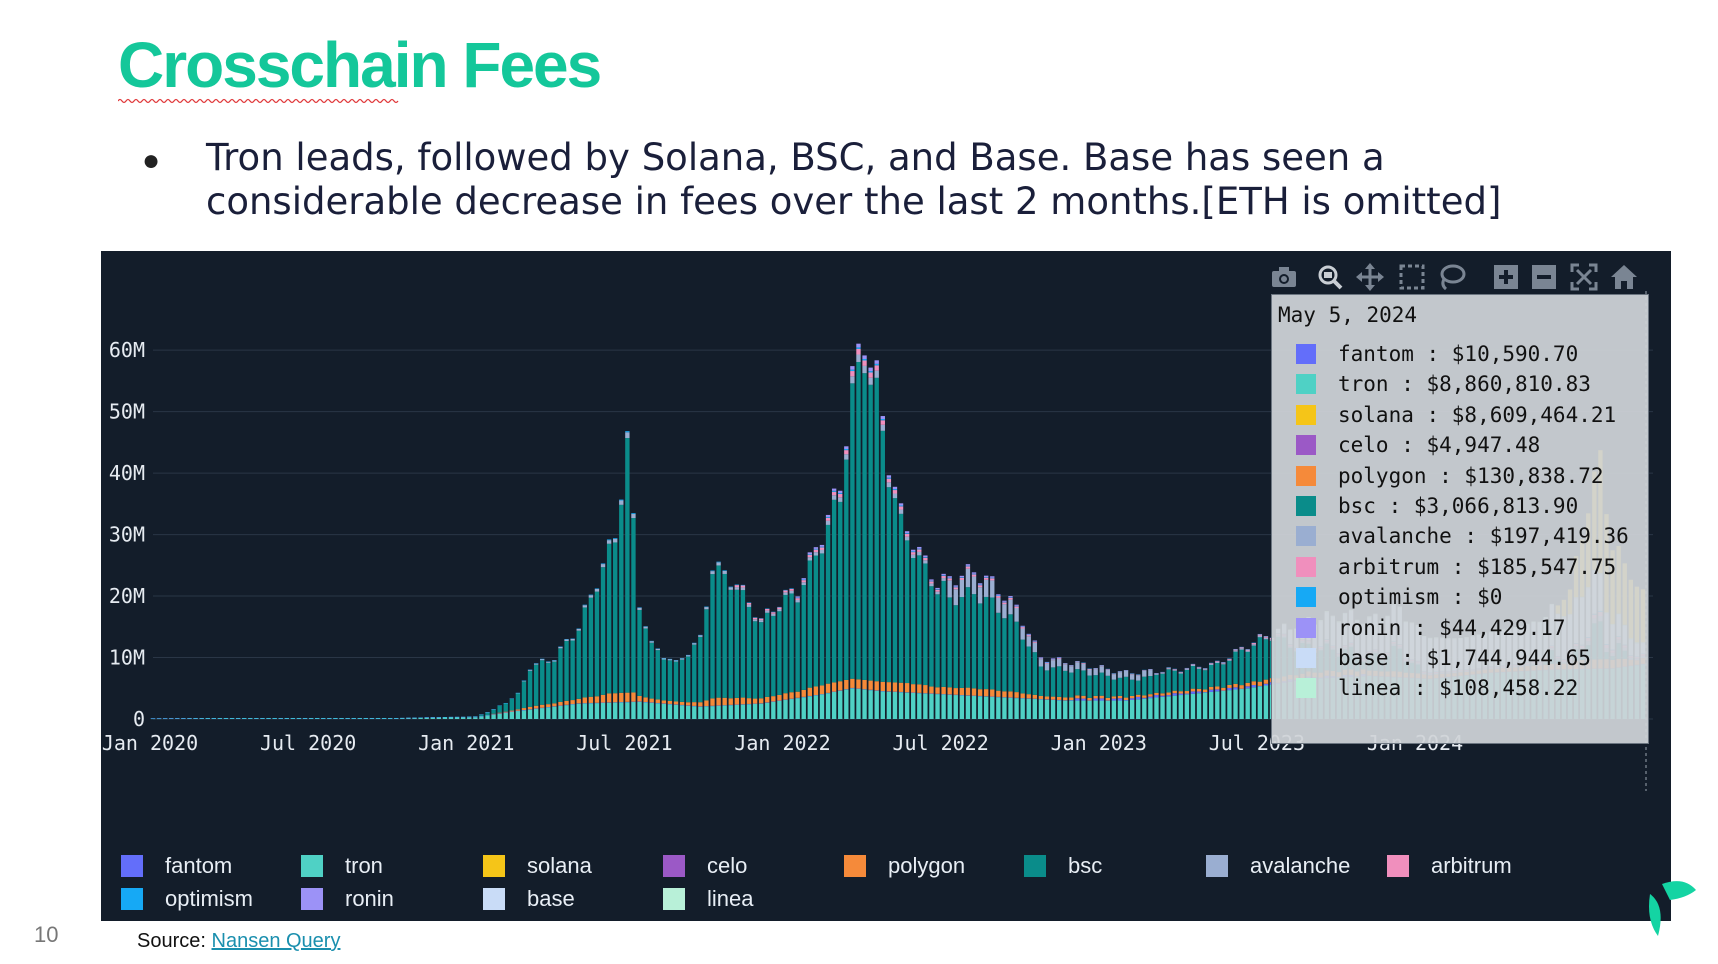 Image resolution: width=1718 pixels, height=964 pixels. Describe the element at coordinates (708, 899) in the screenshot. I see `legend-item-linea: linea` at that location.